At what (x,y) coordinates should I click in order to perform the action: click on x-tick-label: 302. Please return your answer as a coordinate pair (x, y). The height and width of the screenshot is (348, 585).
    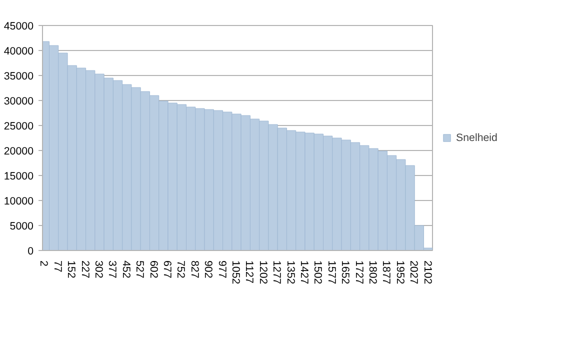
    Looking at the image, I should click on (98, 269).